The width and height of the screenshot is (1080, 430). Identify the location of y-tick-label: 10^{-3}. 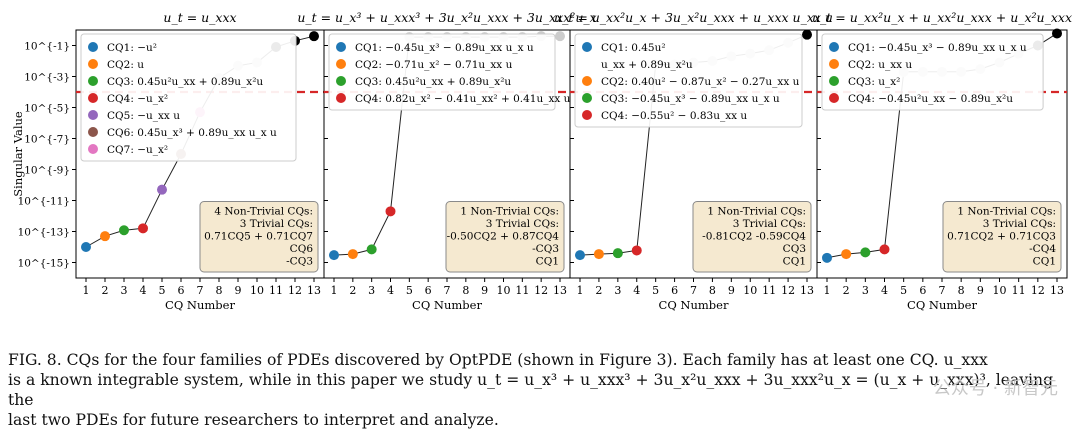
(47, 78).